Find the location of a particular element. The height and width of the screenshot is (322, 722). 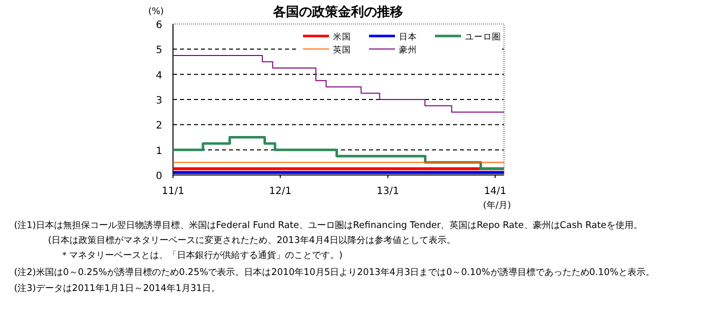

y-tick-label: 4 is located at coordinates (159, 76).